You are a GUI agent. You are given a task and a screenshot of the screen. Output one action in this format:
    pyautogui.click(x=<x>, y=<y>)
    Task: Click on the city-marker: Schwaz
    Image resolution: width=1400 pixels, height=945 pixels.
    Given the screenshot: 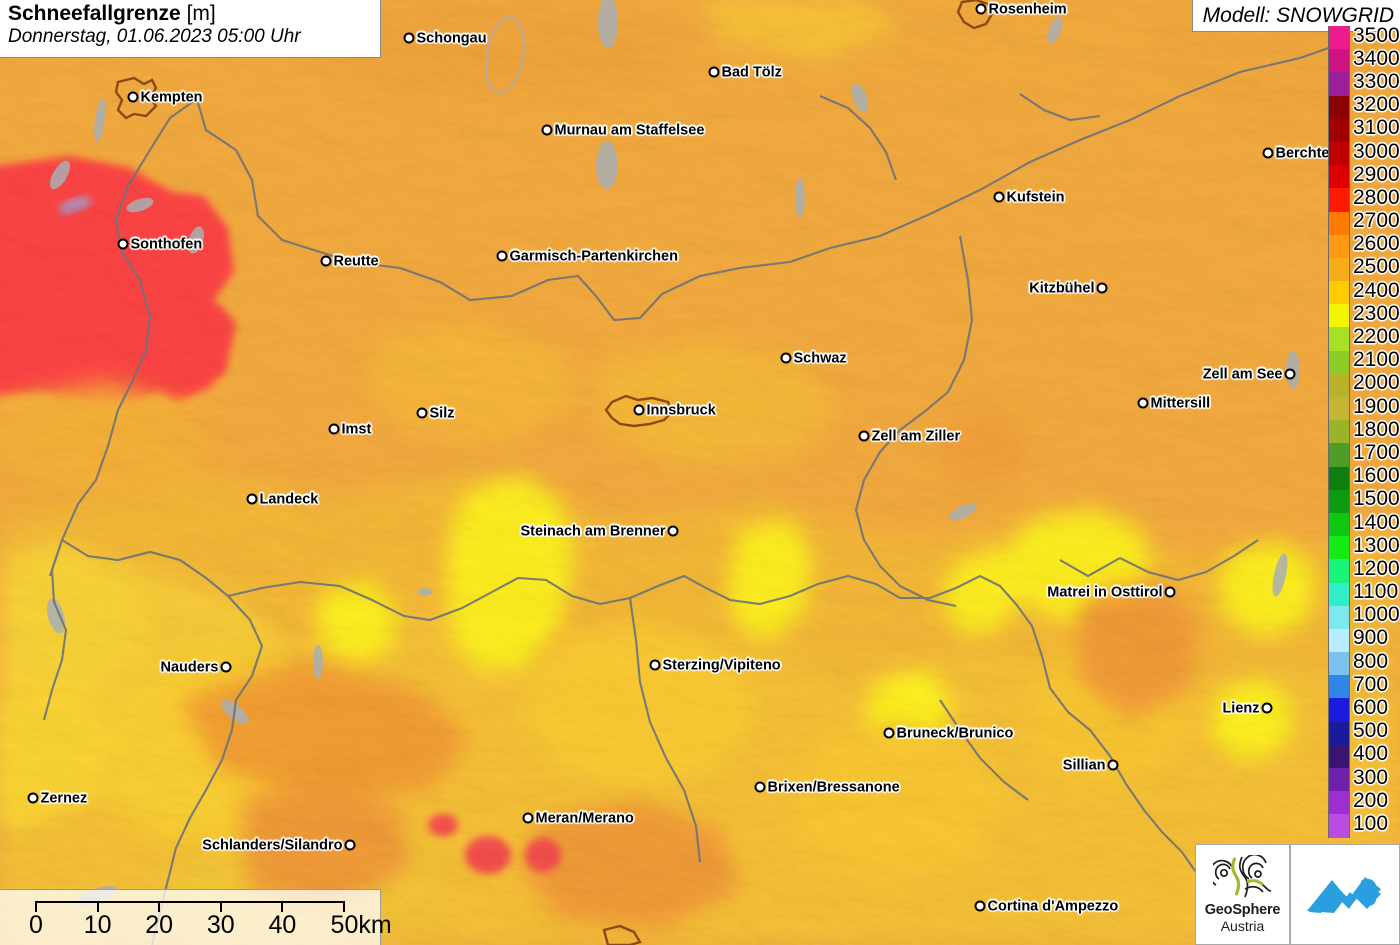 What is the action you would take?
    pyautogui.click(x=813, y=358)
    